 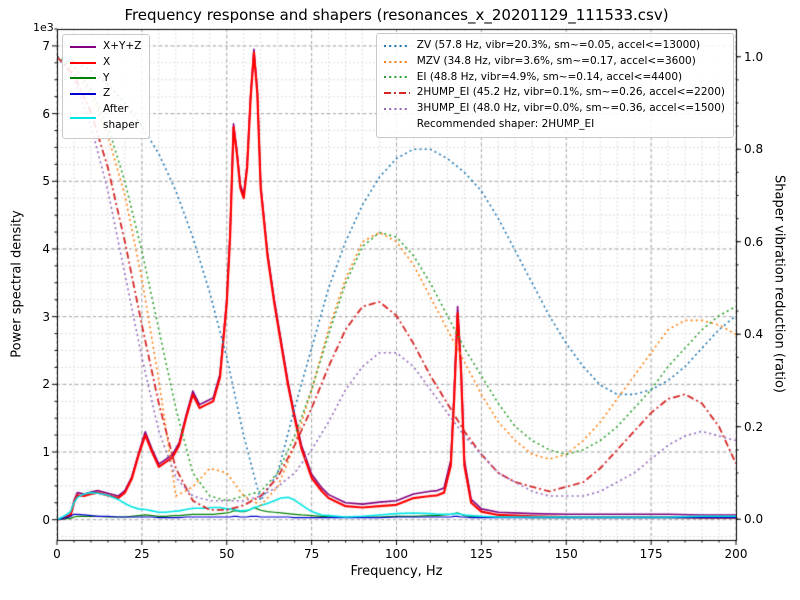 I want to click on x-tick-label: 175, so click(x=651, y=554).